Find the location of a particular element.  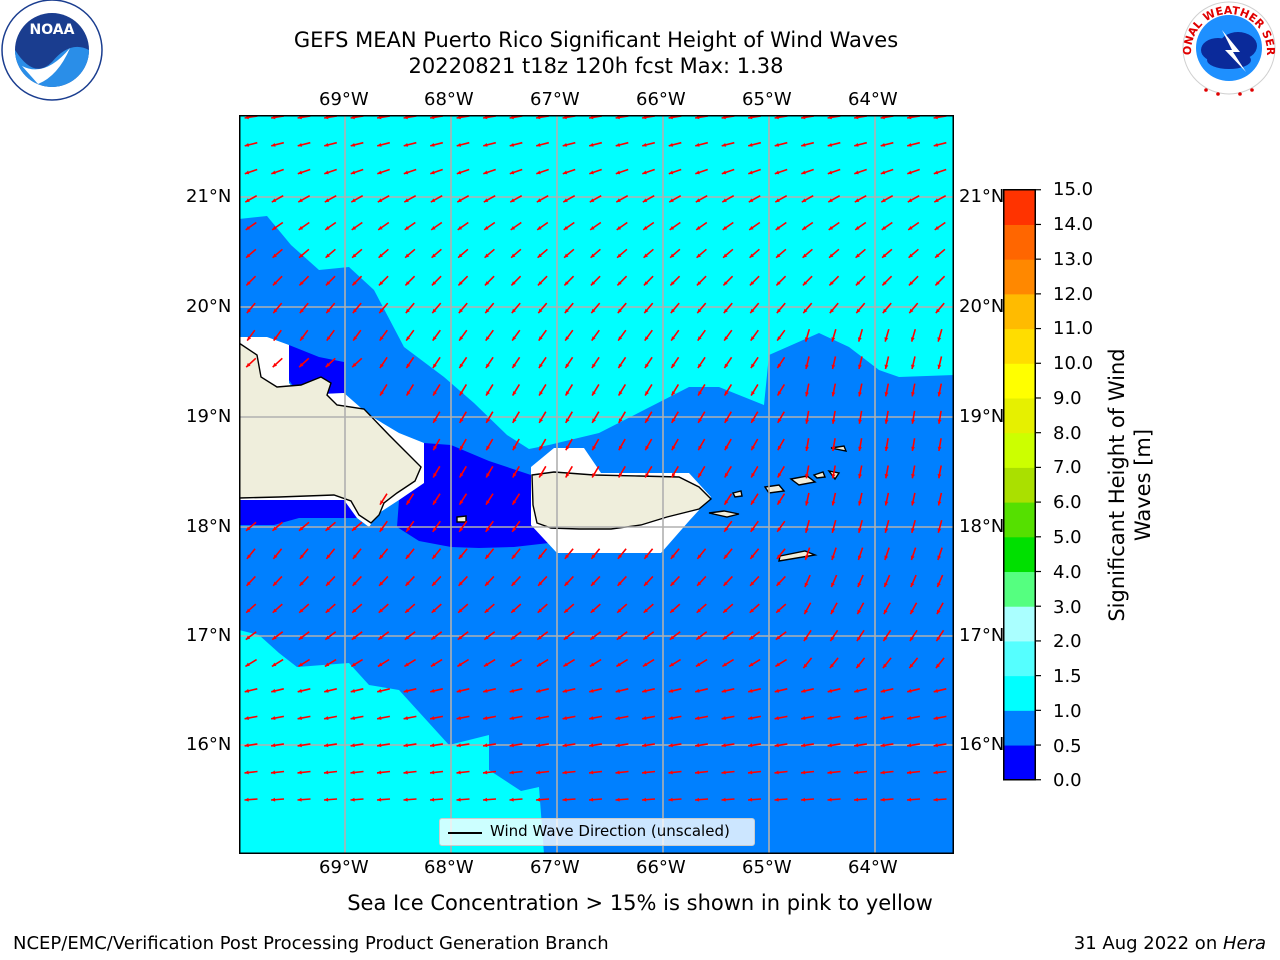

lat-label-right: 20°N is located at coordinates (982, 306).